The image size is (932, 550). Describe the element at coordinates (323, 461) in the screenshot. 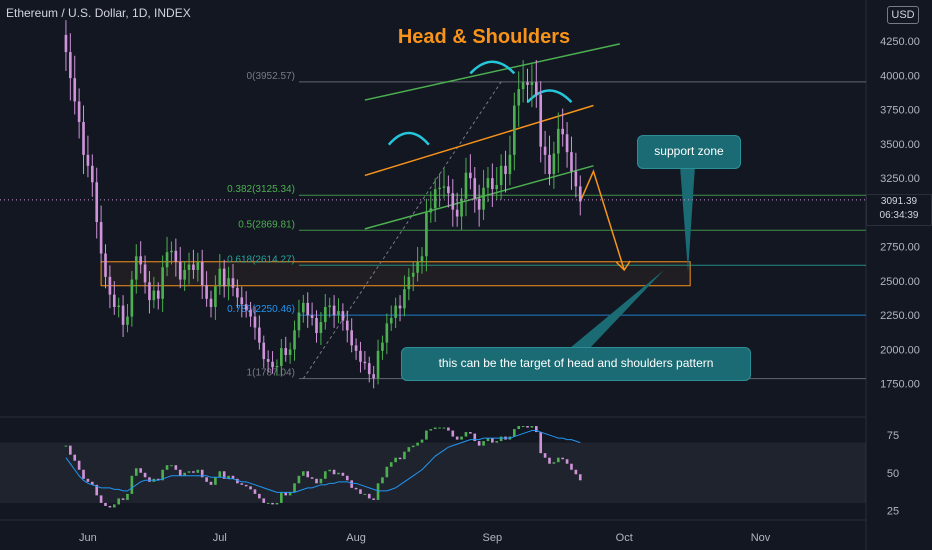

I see `rsi-smoothed-line` at that location.